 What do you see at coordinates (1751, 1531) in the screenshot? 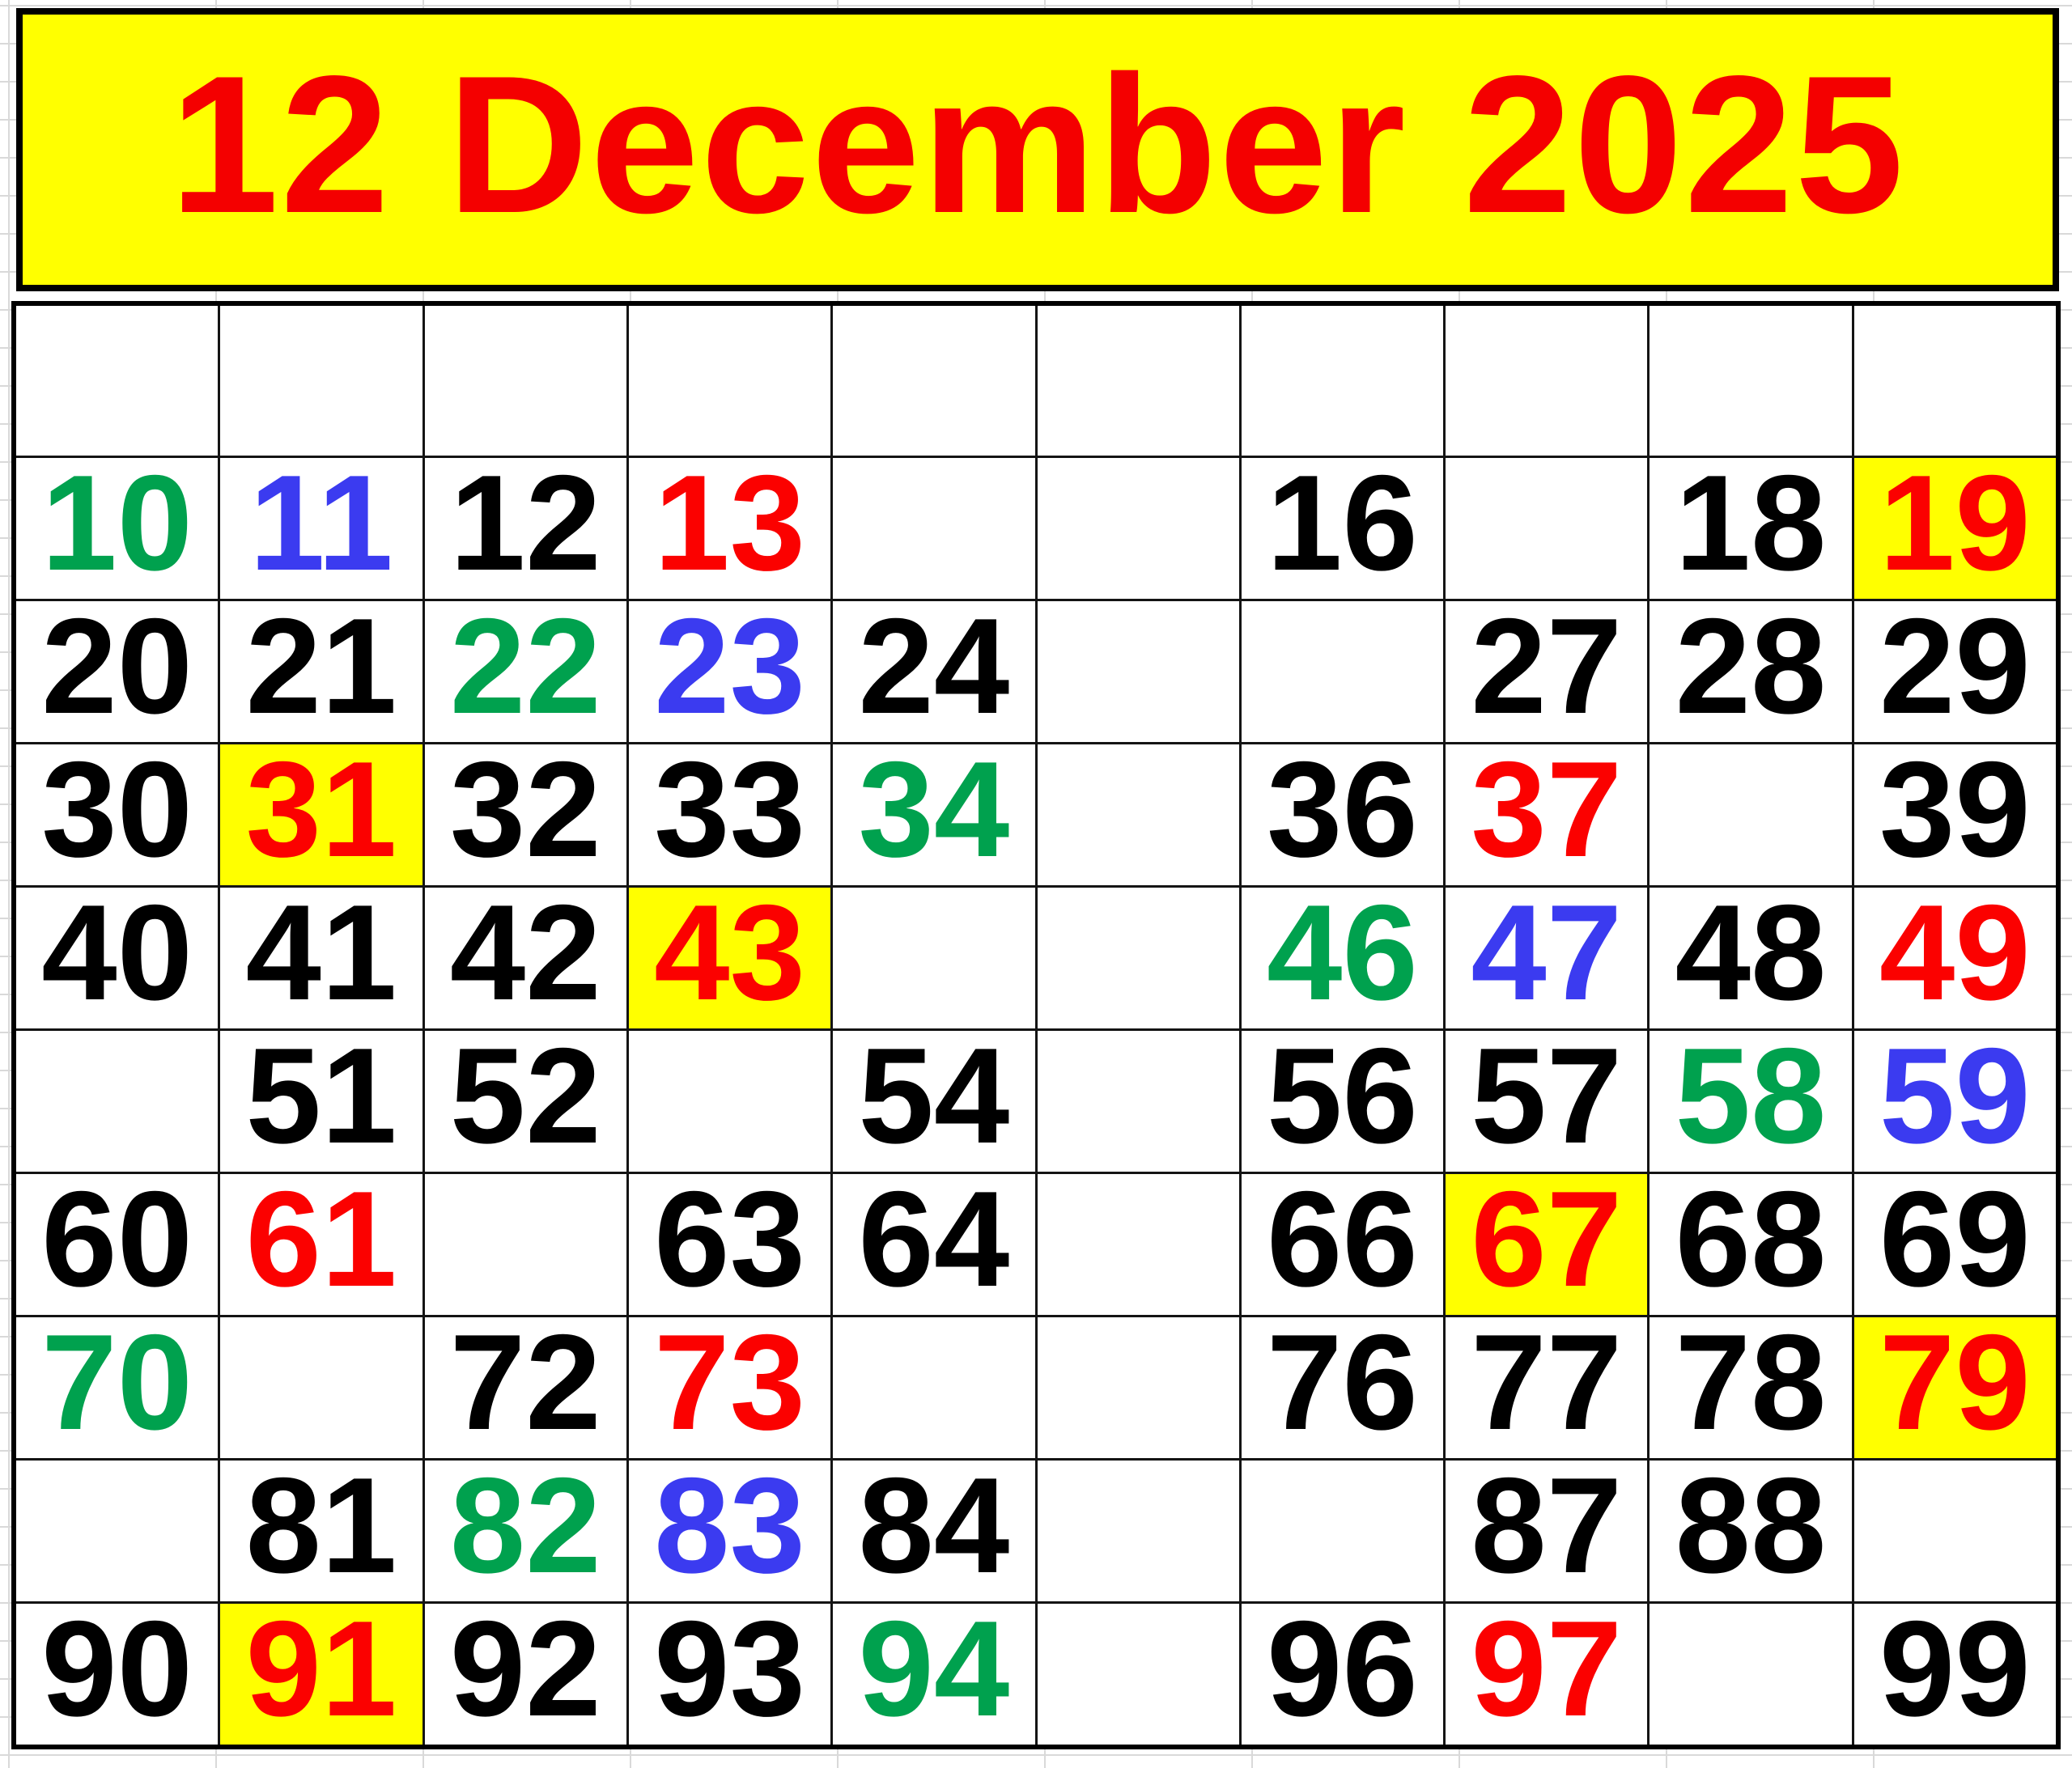
I see `cell-88: 88` at bounding box center [1751, 1531].